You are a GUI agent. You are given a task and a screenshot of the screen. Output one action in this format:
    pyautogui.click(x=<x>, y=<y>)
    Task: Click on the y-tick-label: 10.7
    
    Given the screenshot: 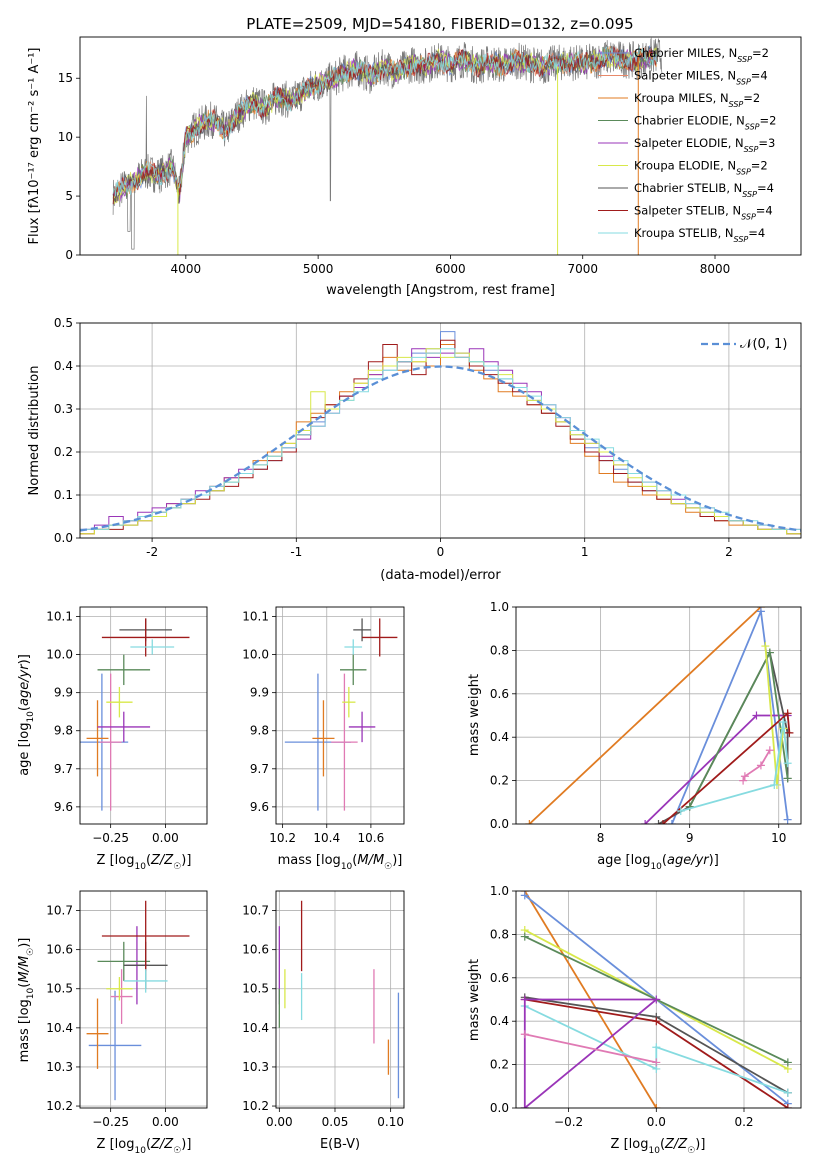 What is the action you would take?
    pyautogui.click(x=255, y=911)
    